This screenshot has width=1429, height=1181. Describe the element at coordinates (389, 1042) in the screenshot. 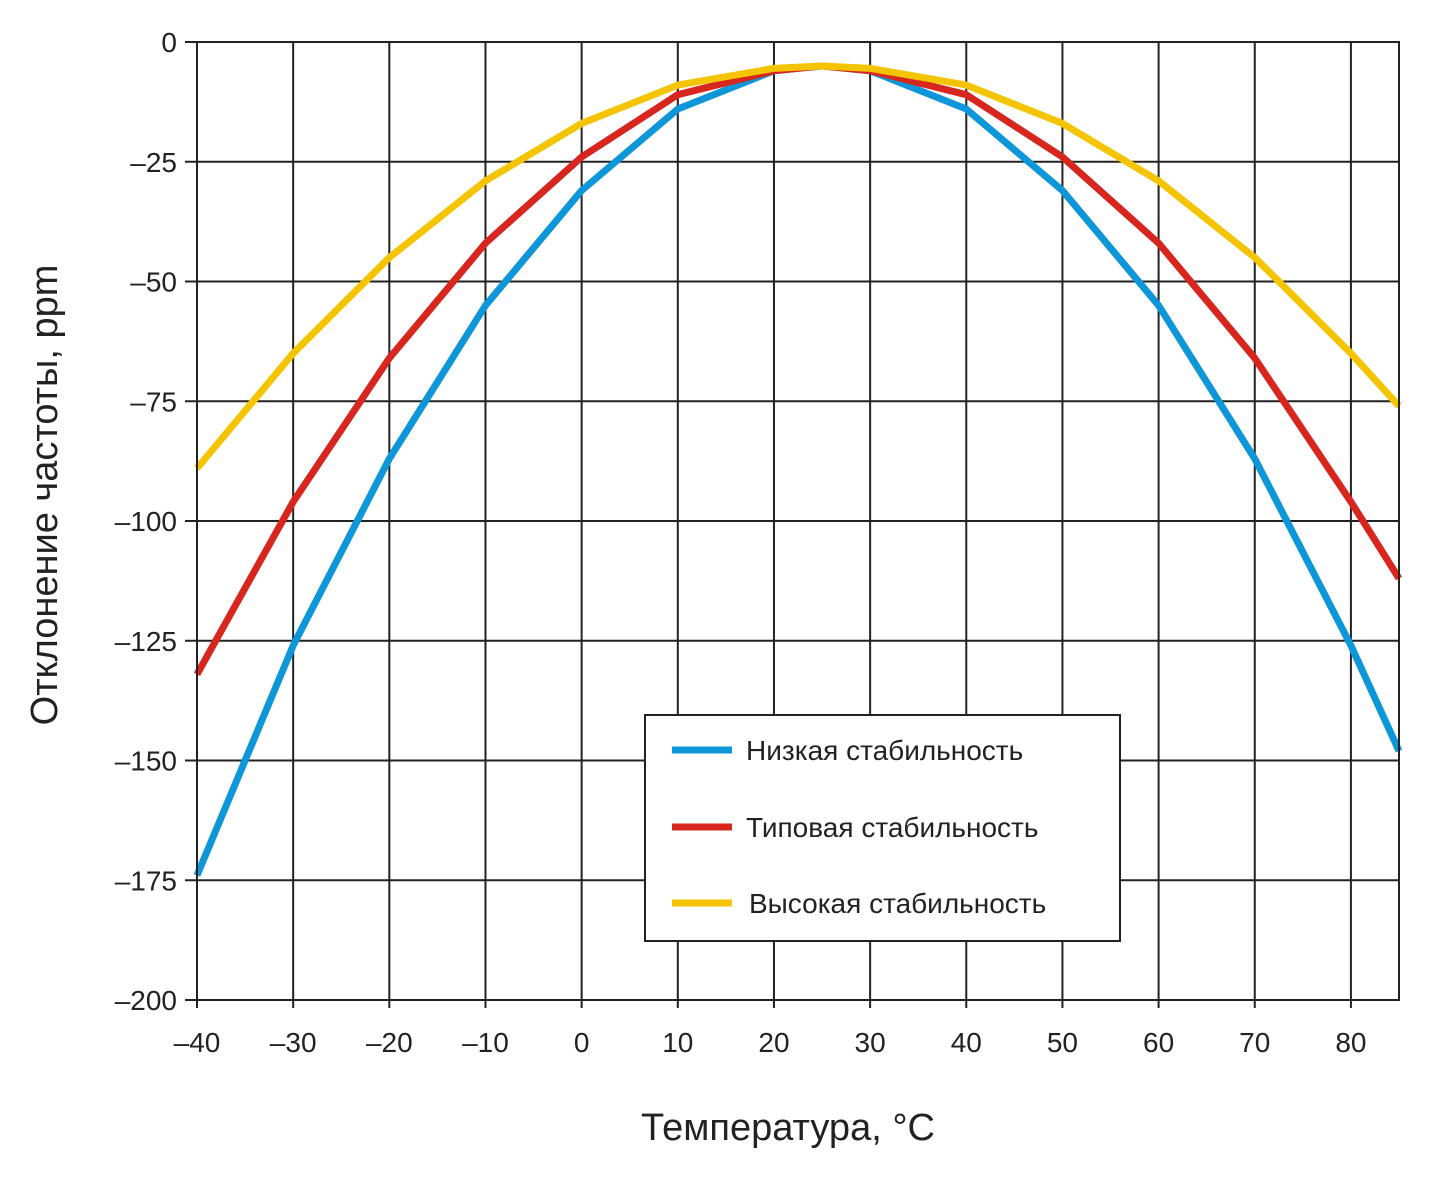

I see `x-tick-label: –20` at that location.